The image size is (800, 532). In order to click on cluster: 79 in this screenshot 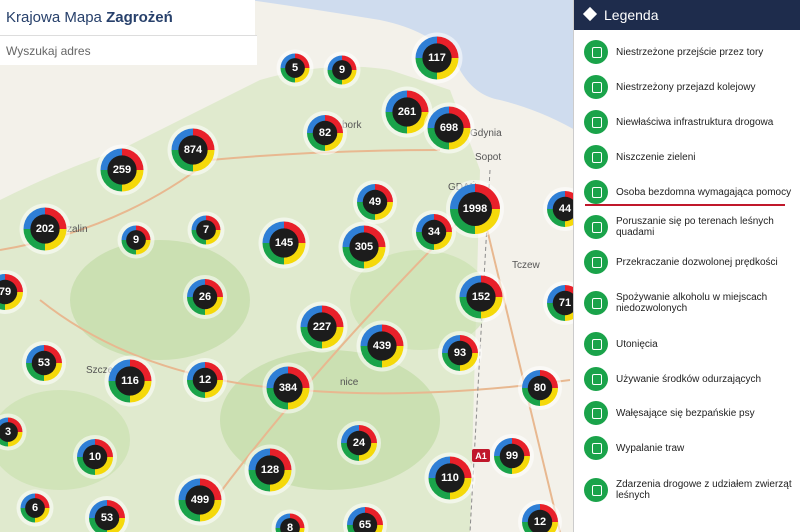, I will do `click(13, 292)`.